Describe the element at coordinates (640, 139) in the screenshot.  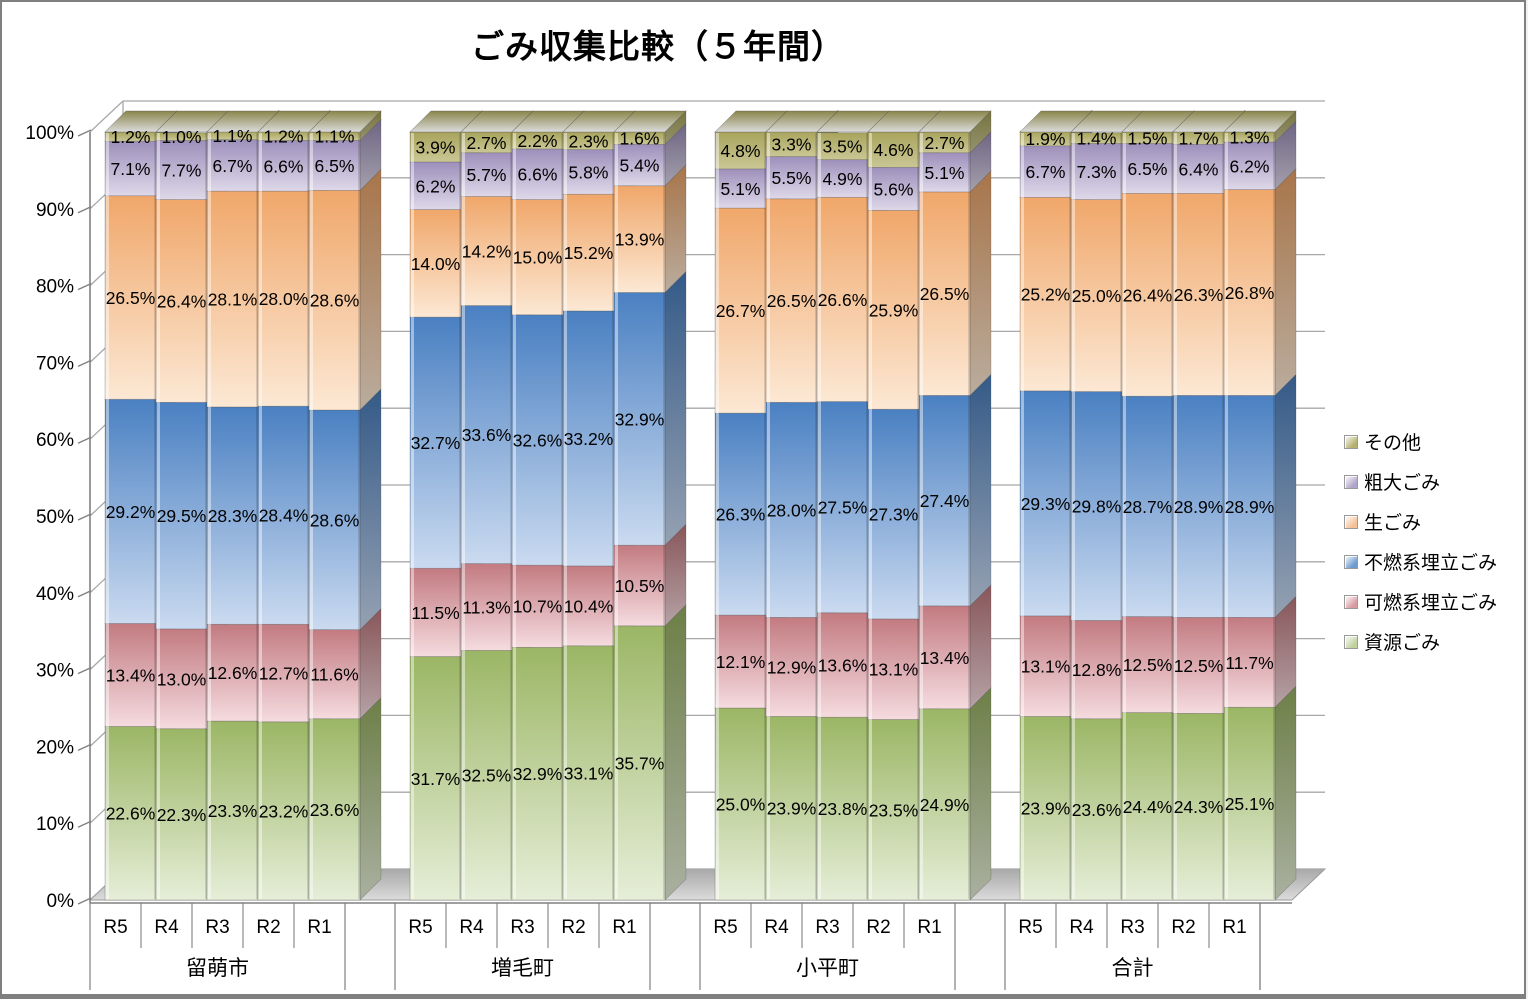
I see `data-label: 1.6%` at that location.